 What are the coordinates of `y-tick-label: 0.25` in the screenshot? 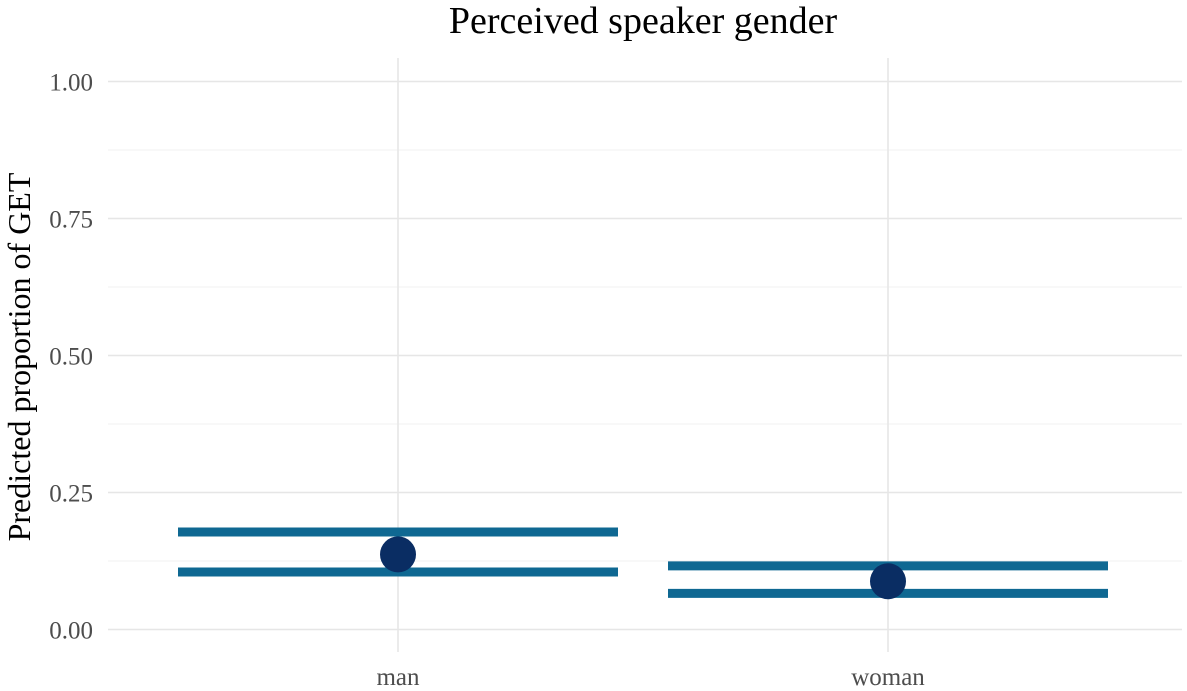 It's located at (71, 494).